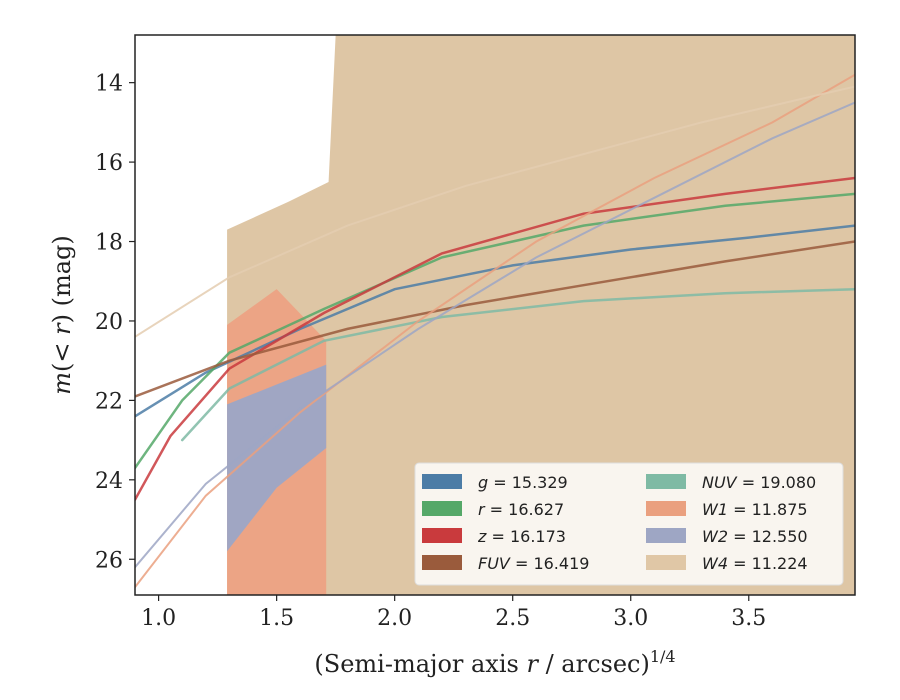 Image resolution: width=900 pixels, height=700 pixels. I want to click on legend-swatch-w1, so click(666, 508).